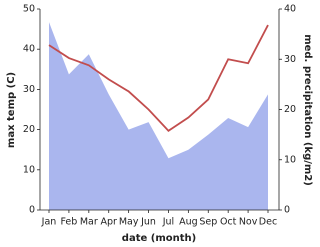  What do you see at coordinates (29, 169) in the screenshot?
I see `y-tick-label: 10` at bounding box center [29, 169].